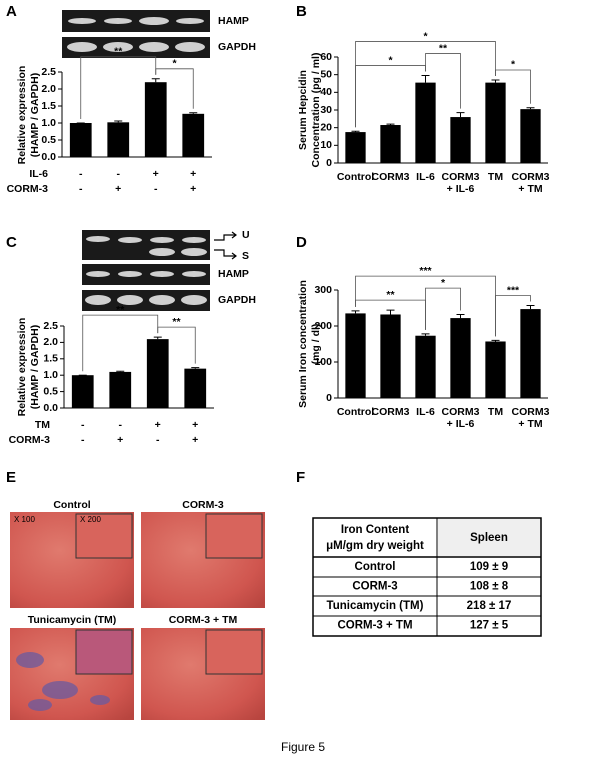 This screenshot has height=765, width=606. What do you see at coordinates (489, 626) in the screenshot?
I see `table-cell: 127 ± 5` at bounding box center [489, 626].